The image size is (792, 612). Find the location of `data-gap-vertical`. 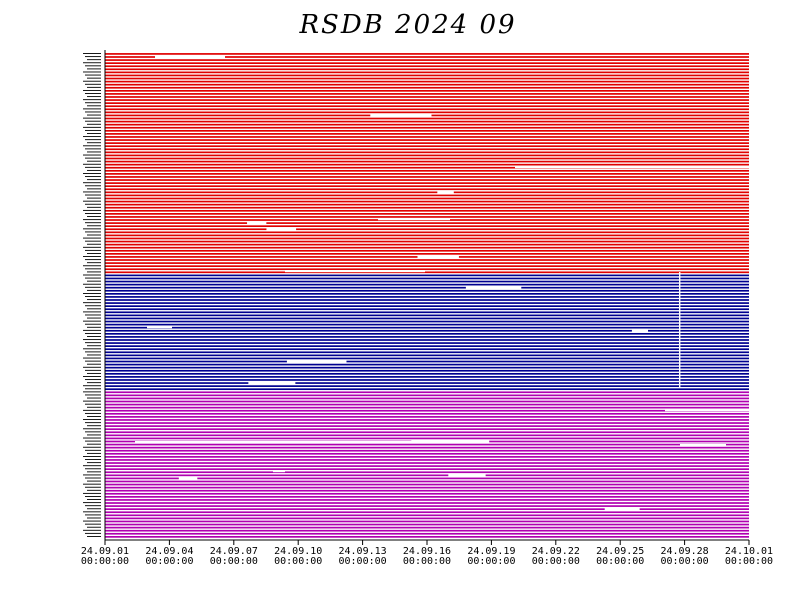

data-gap-vertical is located at coordinates (680, 330).